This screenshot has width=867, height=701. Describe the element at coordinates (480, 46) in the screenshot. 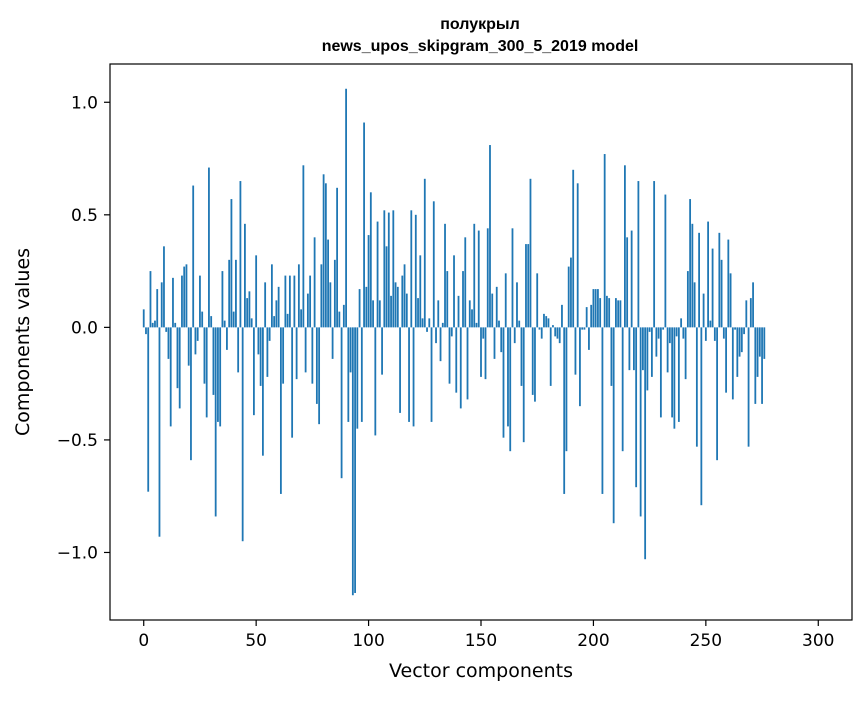

I see `chart-subtitle: news_upos_skipgram_300_5_2019 model` at that location.